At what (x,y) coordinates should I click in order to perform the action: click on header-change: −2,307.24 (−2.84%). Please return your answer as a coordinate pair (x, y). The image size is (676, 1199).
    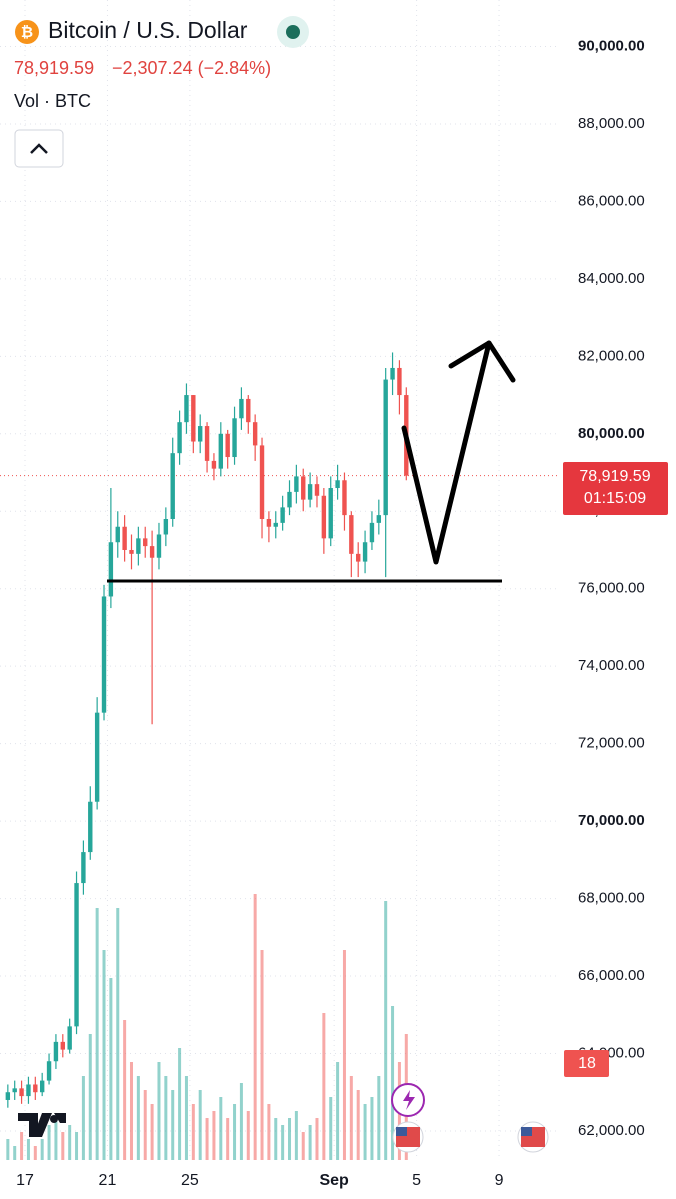
    Looking at the image, I should click on (191, 68).